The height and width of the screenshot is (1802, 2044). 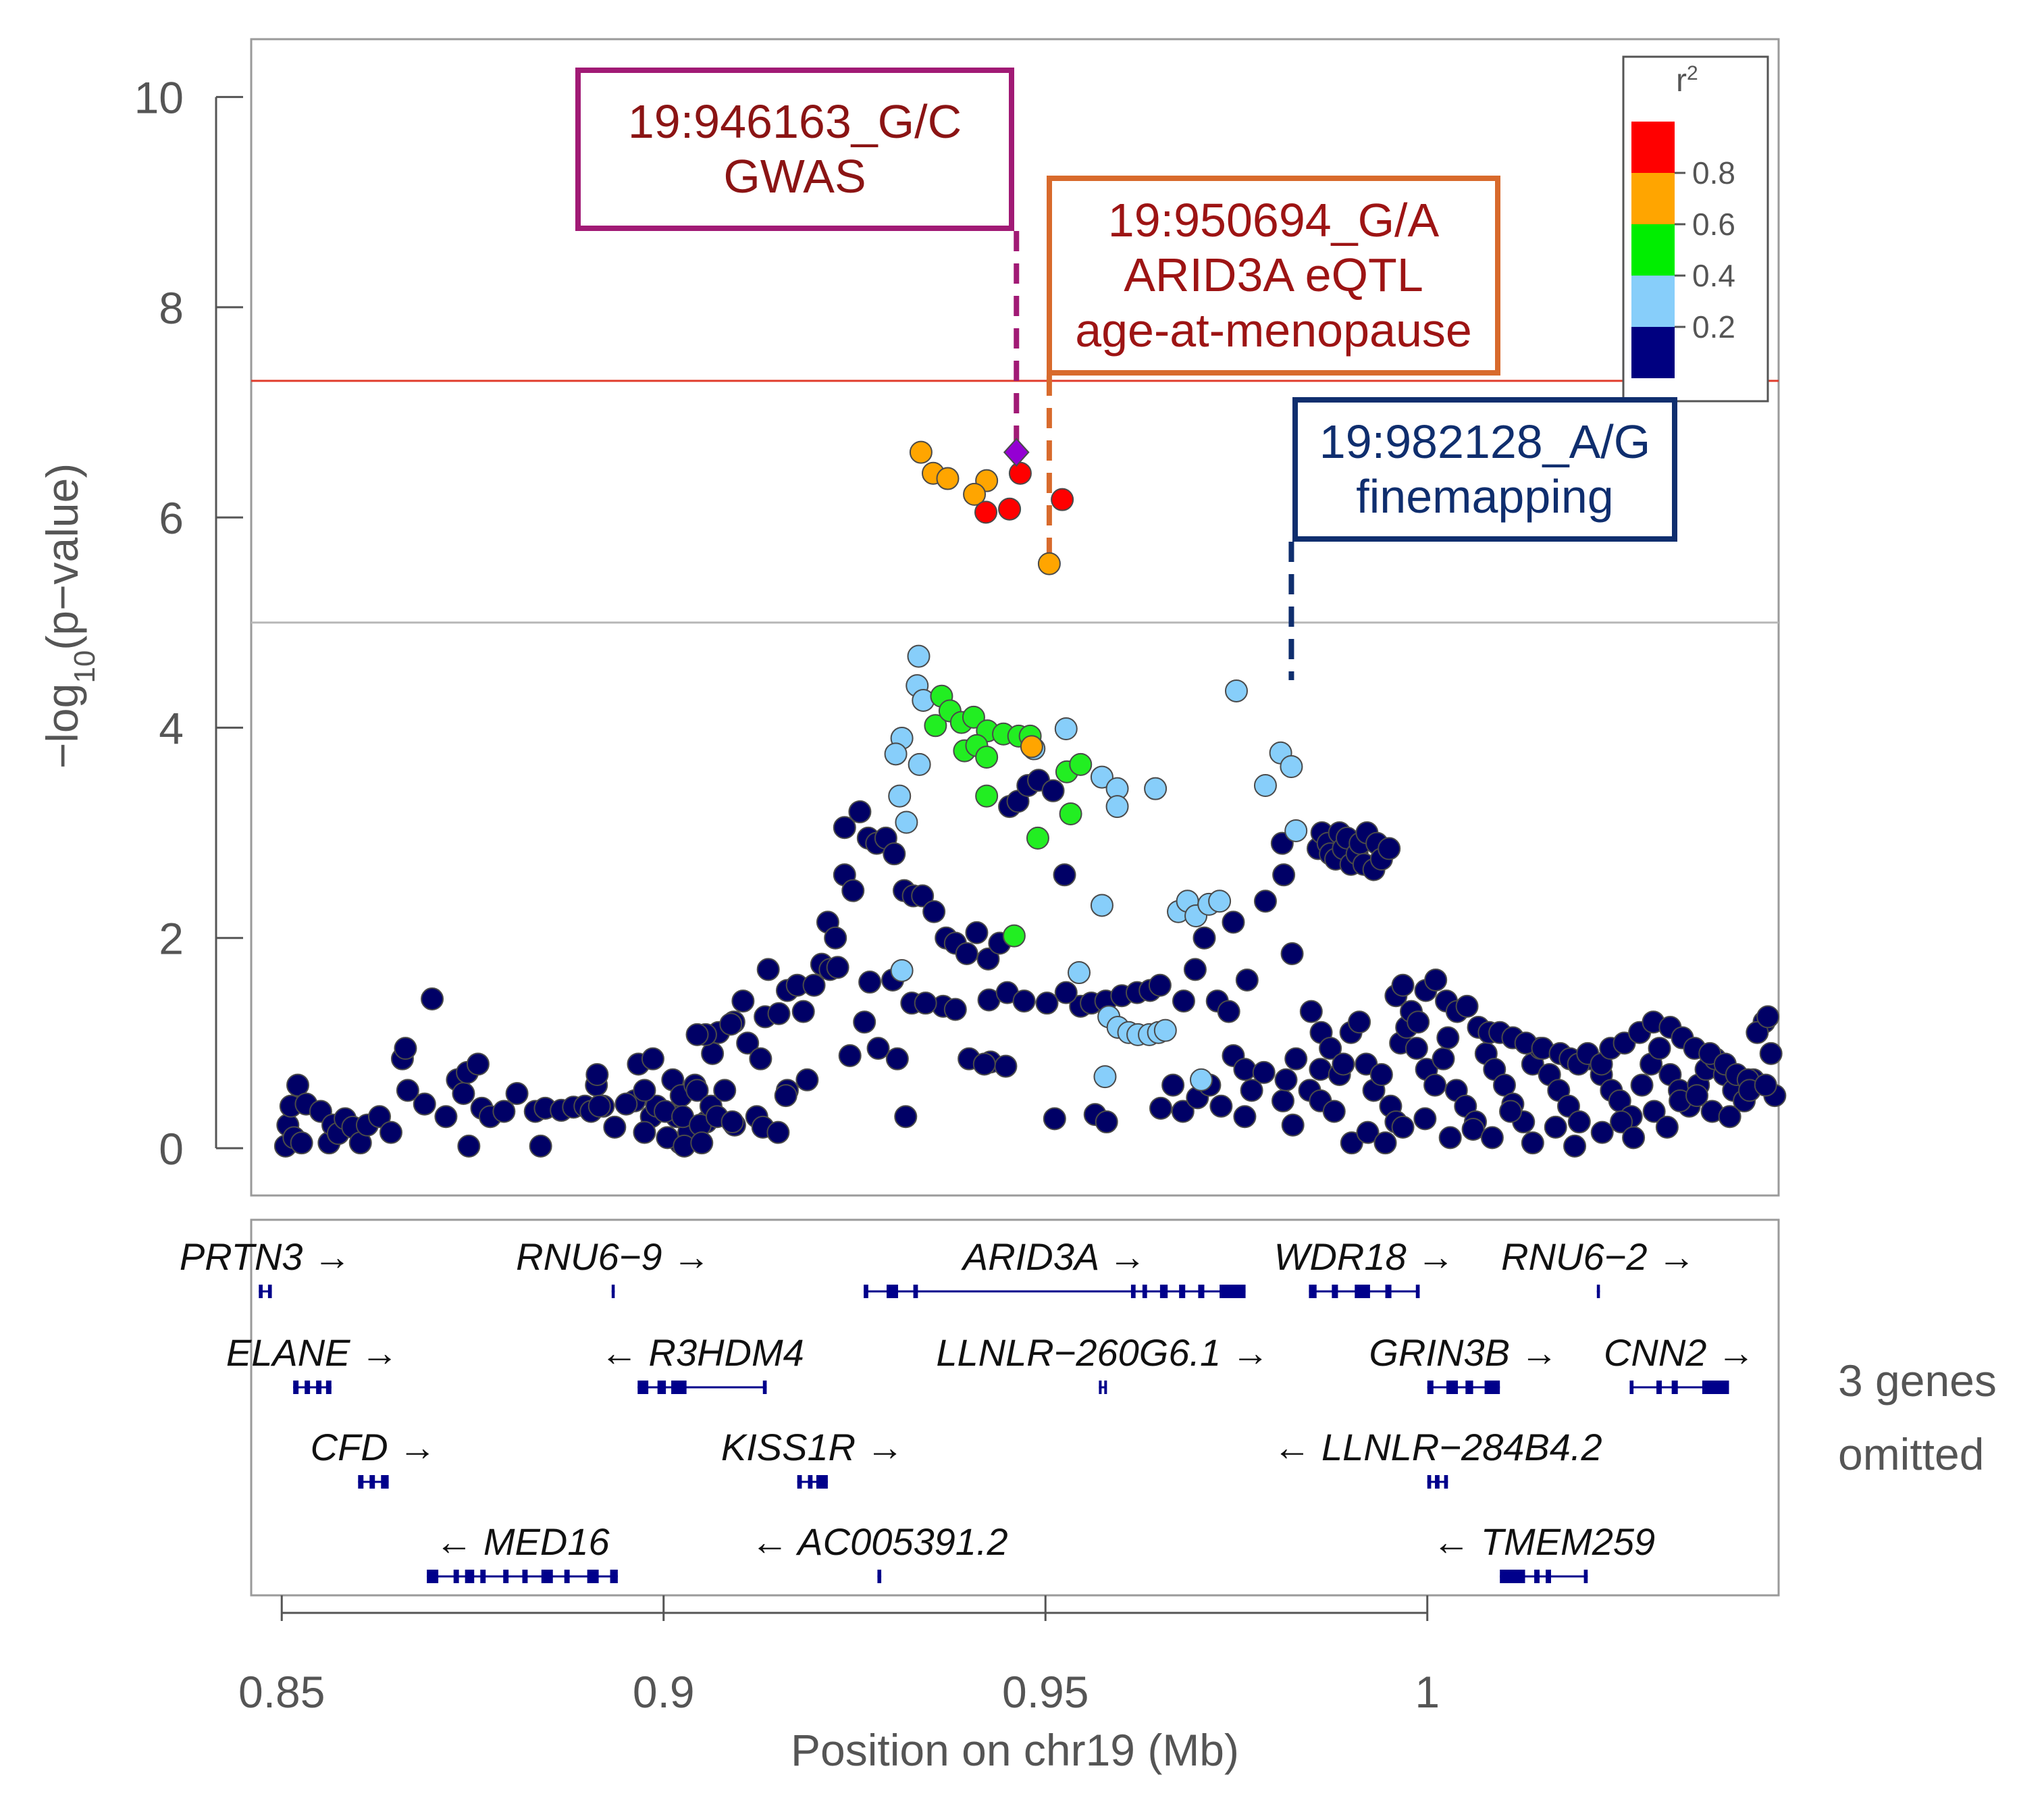 What do you see at coordinates (1364, 1256) in the screenshot?
I see `gene-label: WDR18 →` at bounding box center [1364, 1256].